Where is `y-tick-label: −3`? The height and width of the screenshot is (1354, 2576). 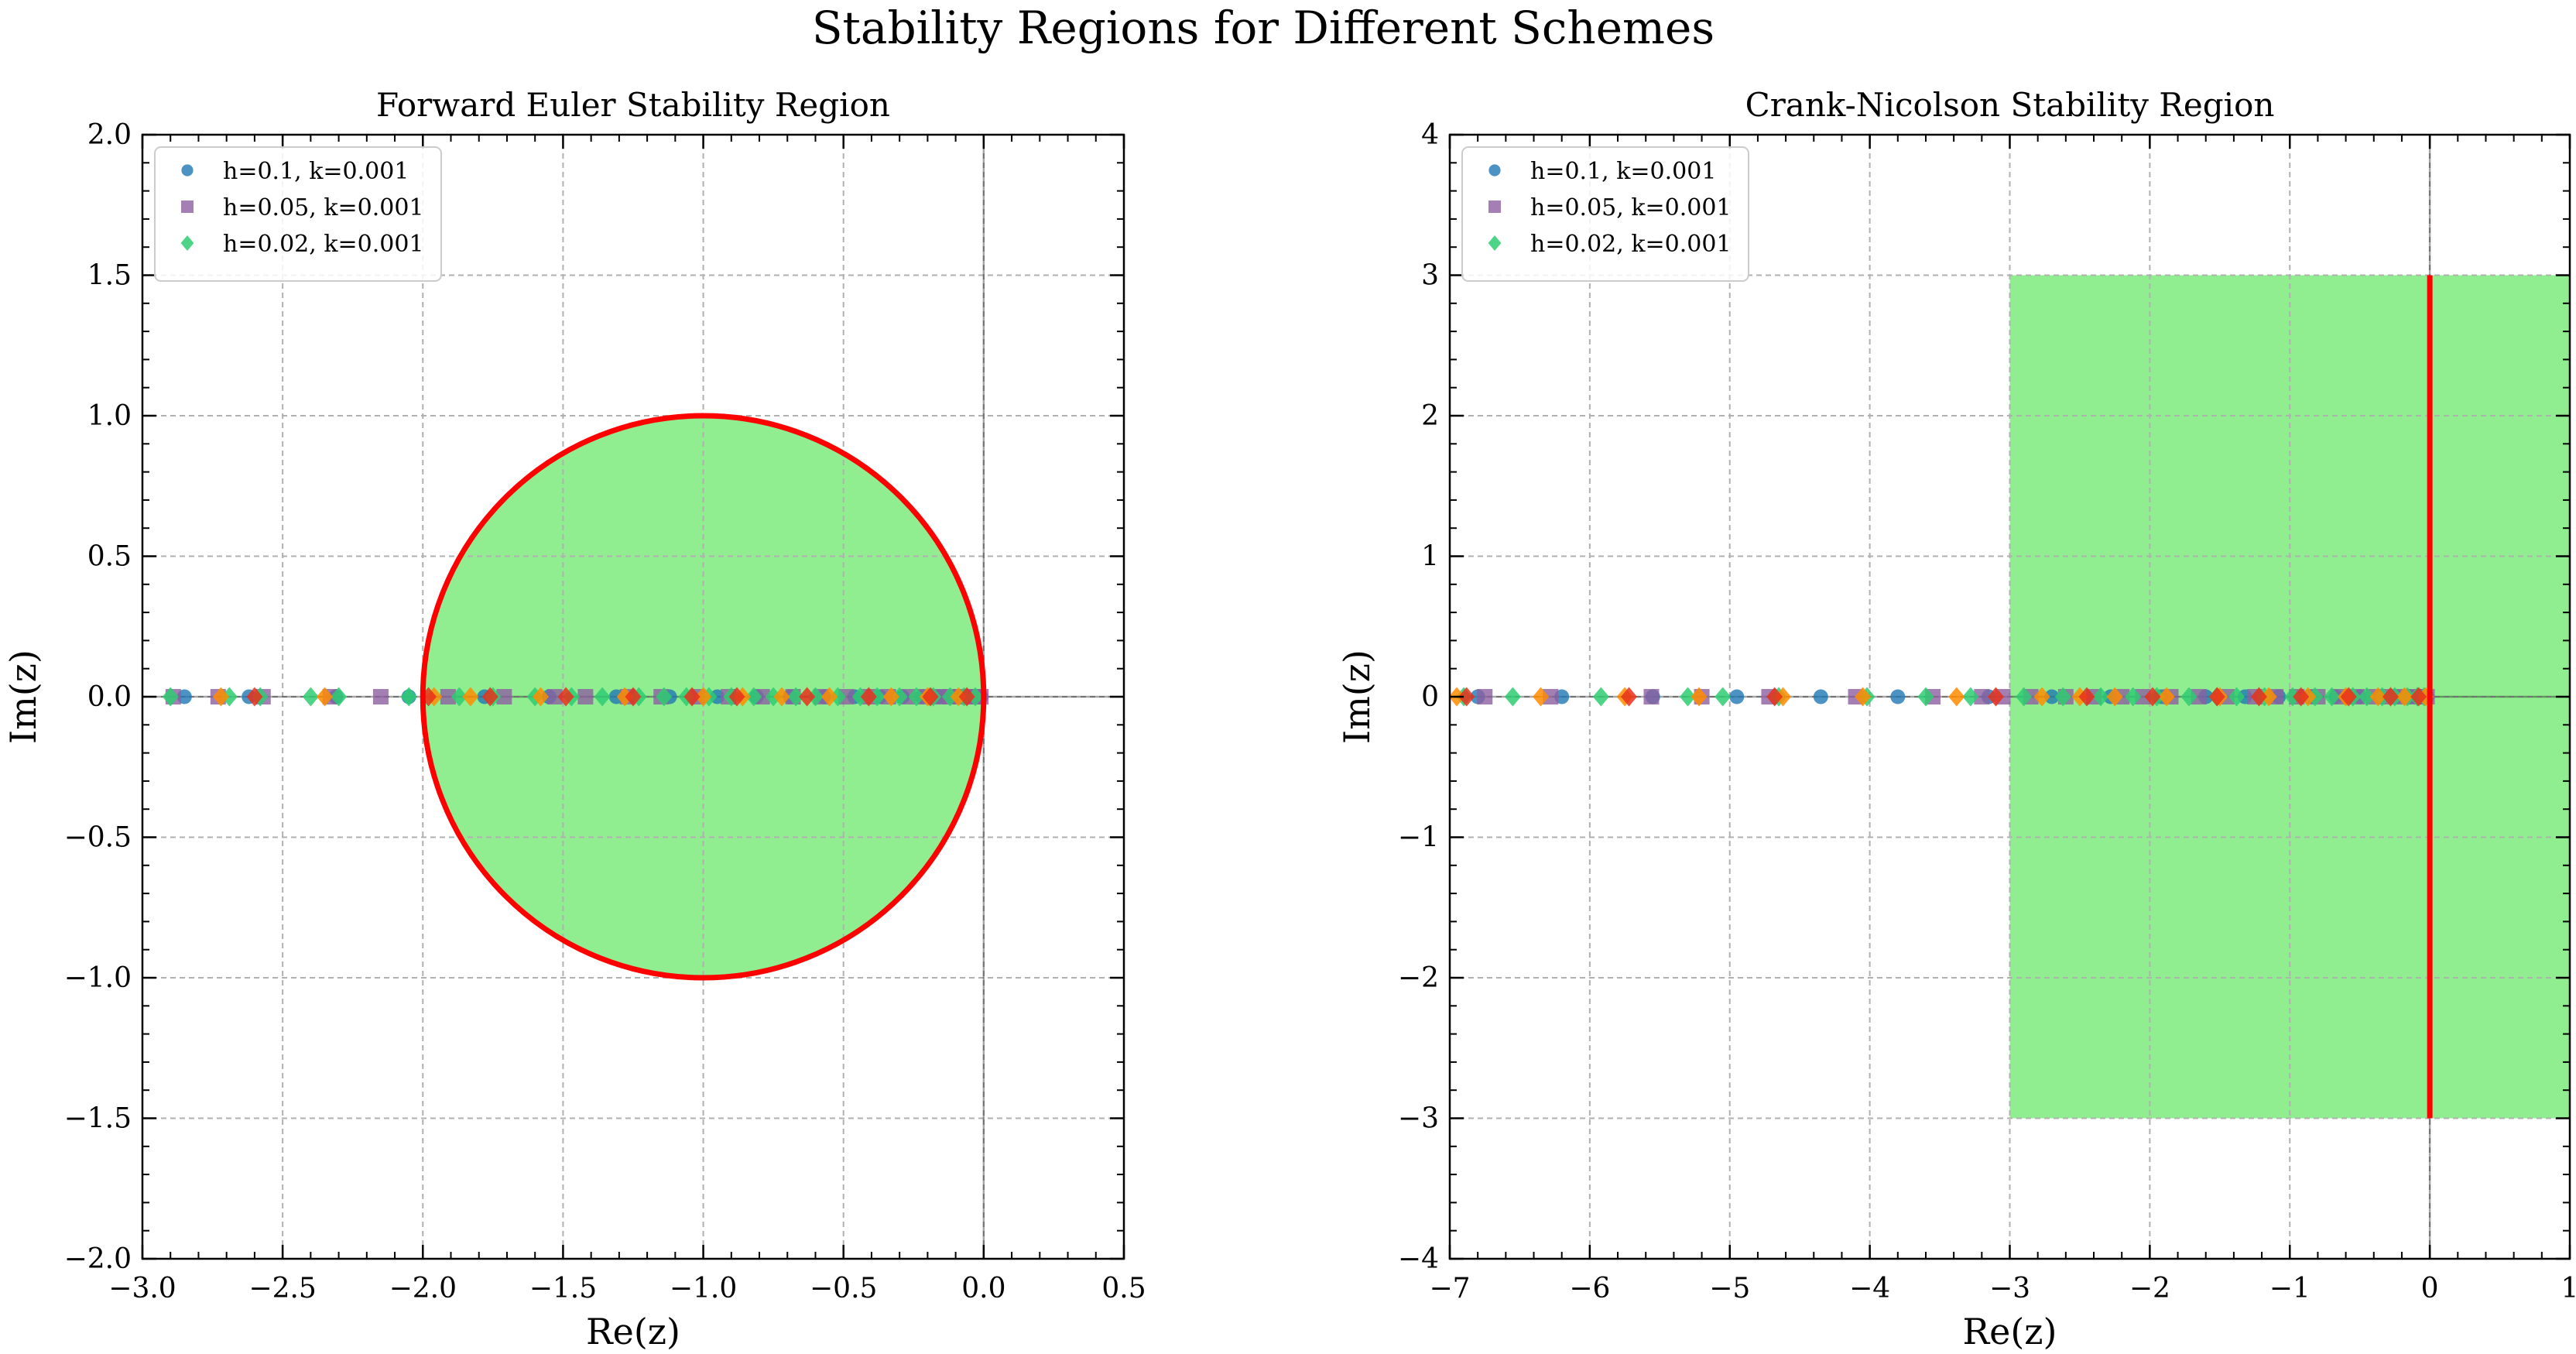
y-tick-label: −3 is located at coordinates (1418, 1119).